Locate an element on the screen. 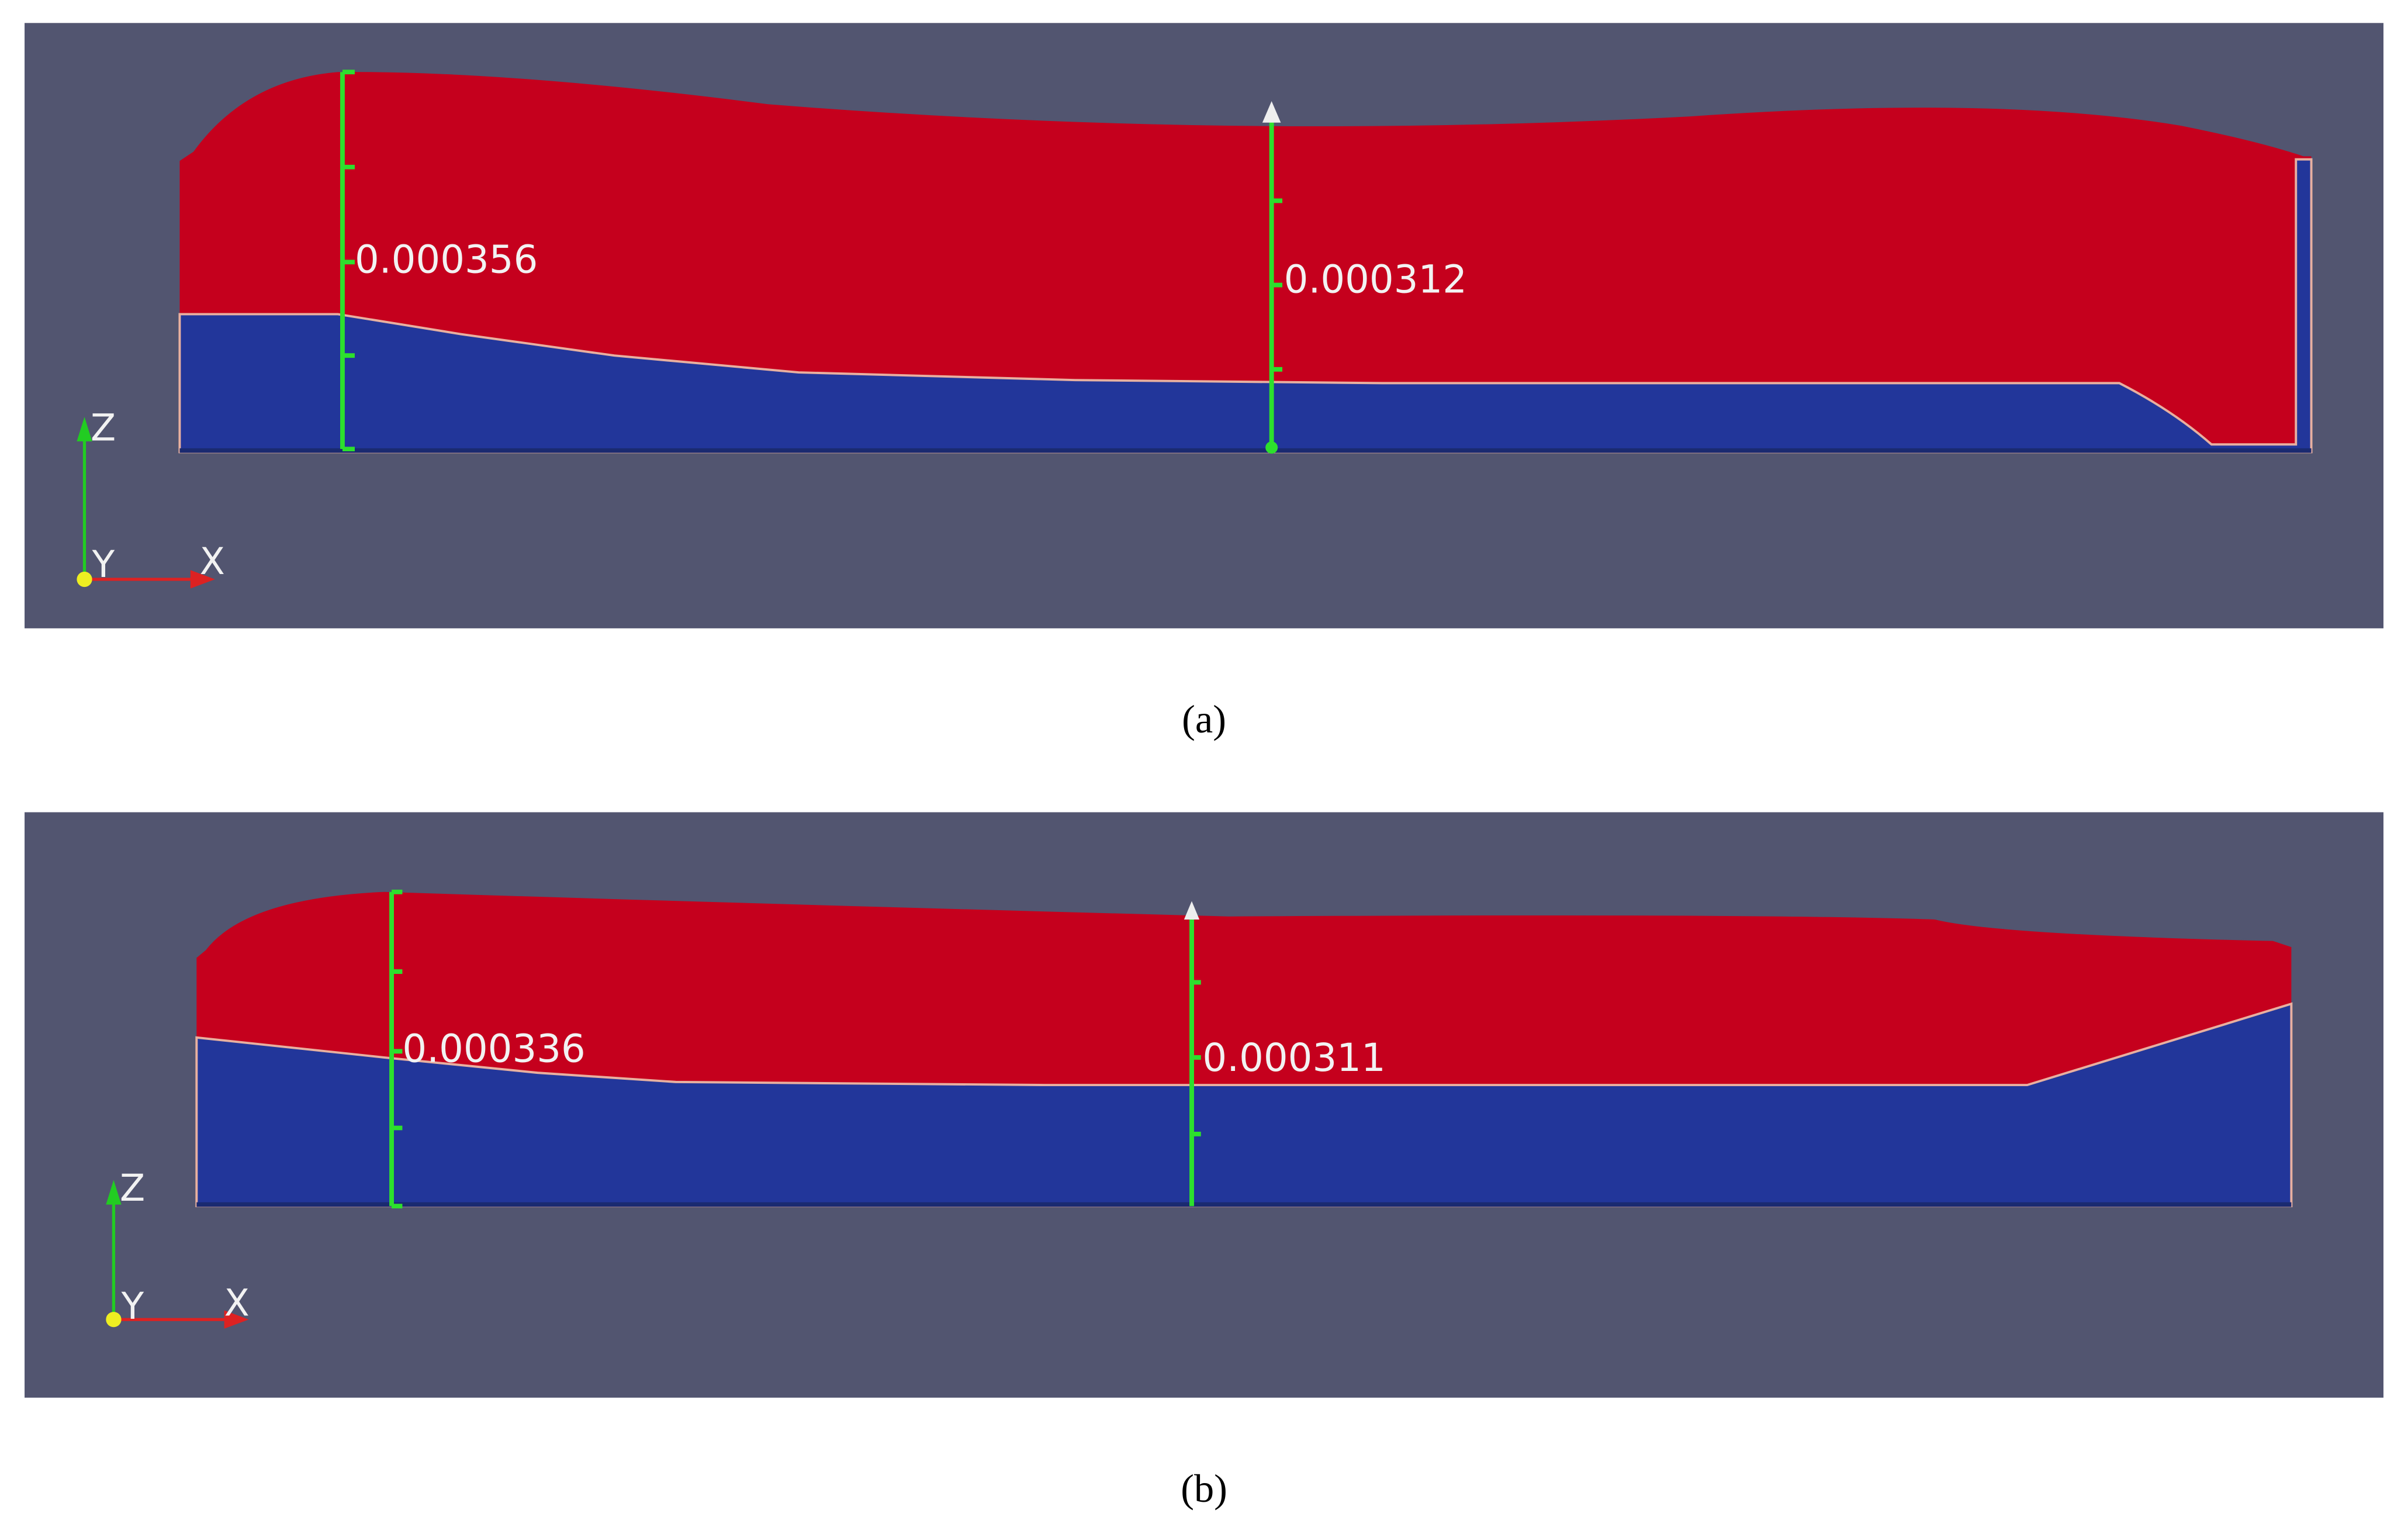 Image resolution: width=2408 pixels, height=1531 pixels. ruler: 0.000336 is located at coordinates (488, 1049).